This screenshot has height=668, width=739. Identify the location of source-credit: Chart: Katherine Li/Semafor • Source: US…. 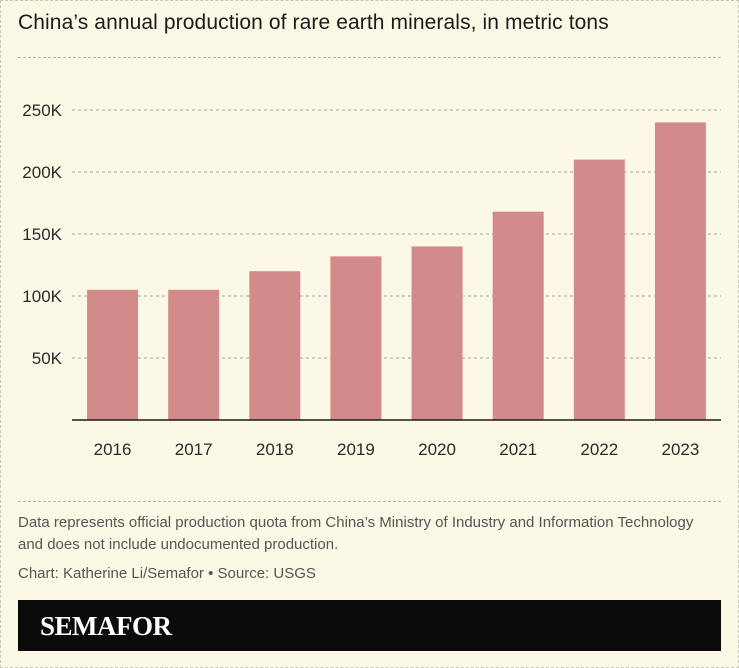
(167, 573).